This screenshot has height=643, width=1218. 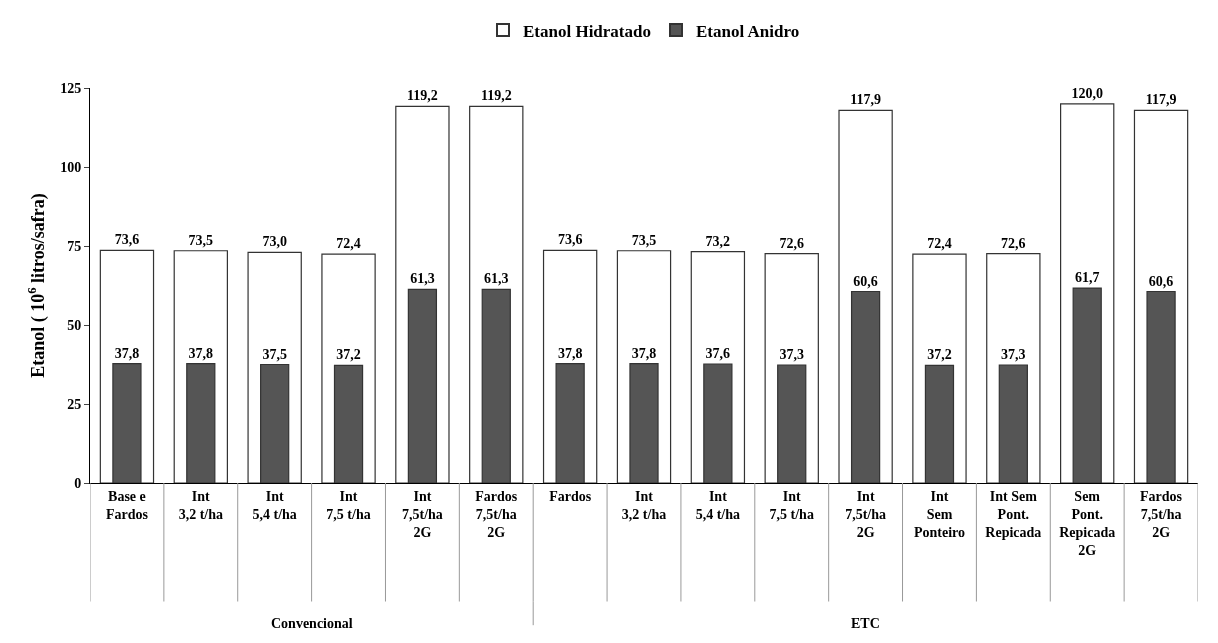 I want to click on x-tick-label: Sem Pont. Repicada 2G, so click(x=1087, y=523).